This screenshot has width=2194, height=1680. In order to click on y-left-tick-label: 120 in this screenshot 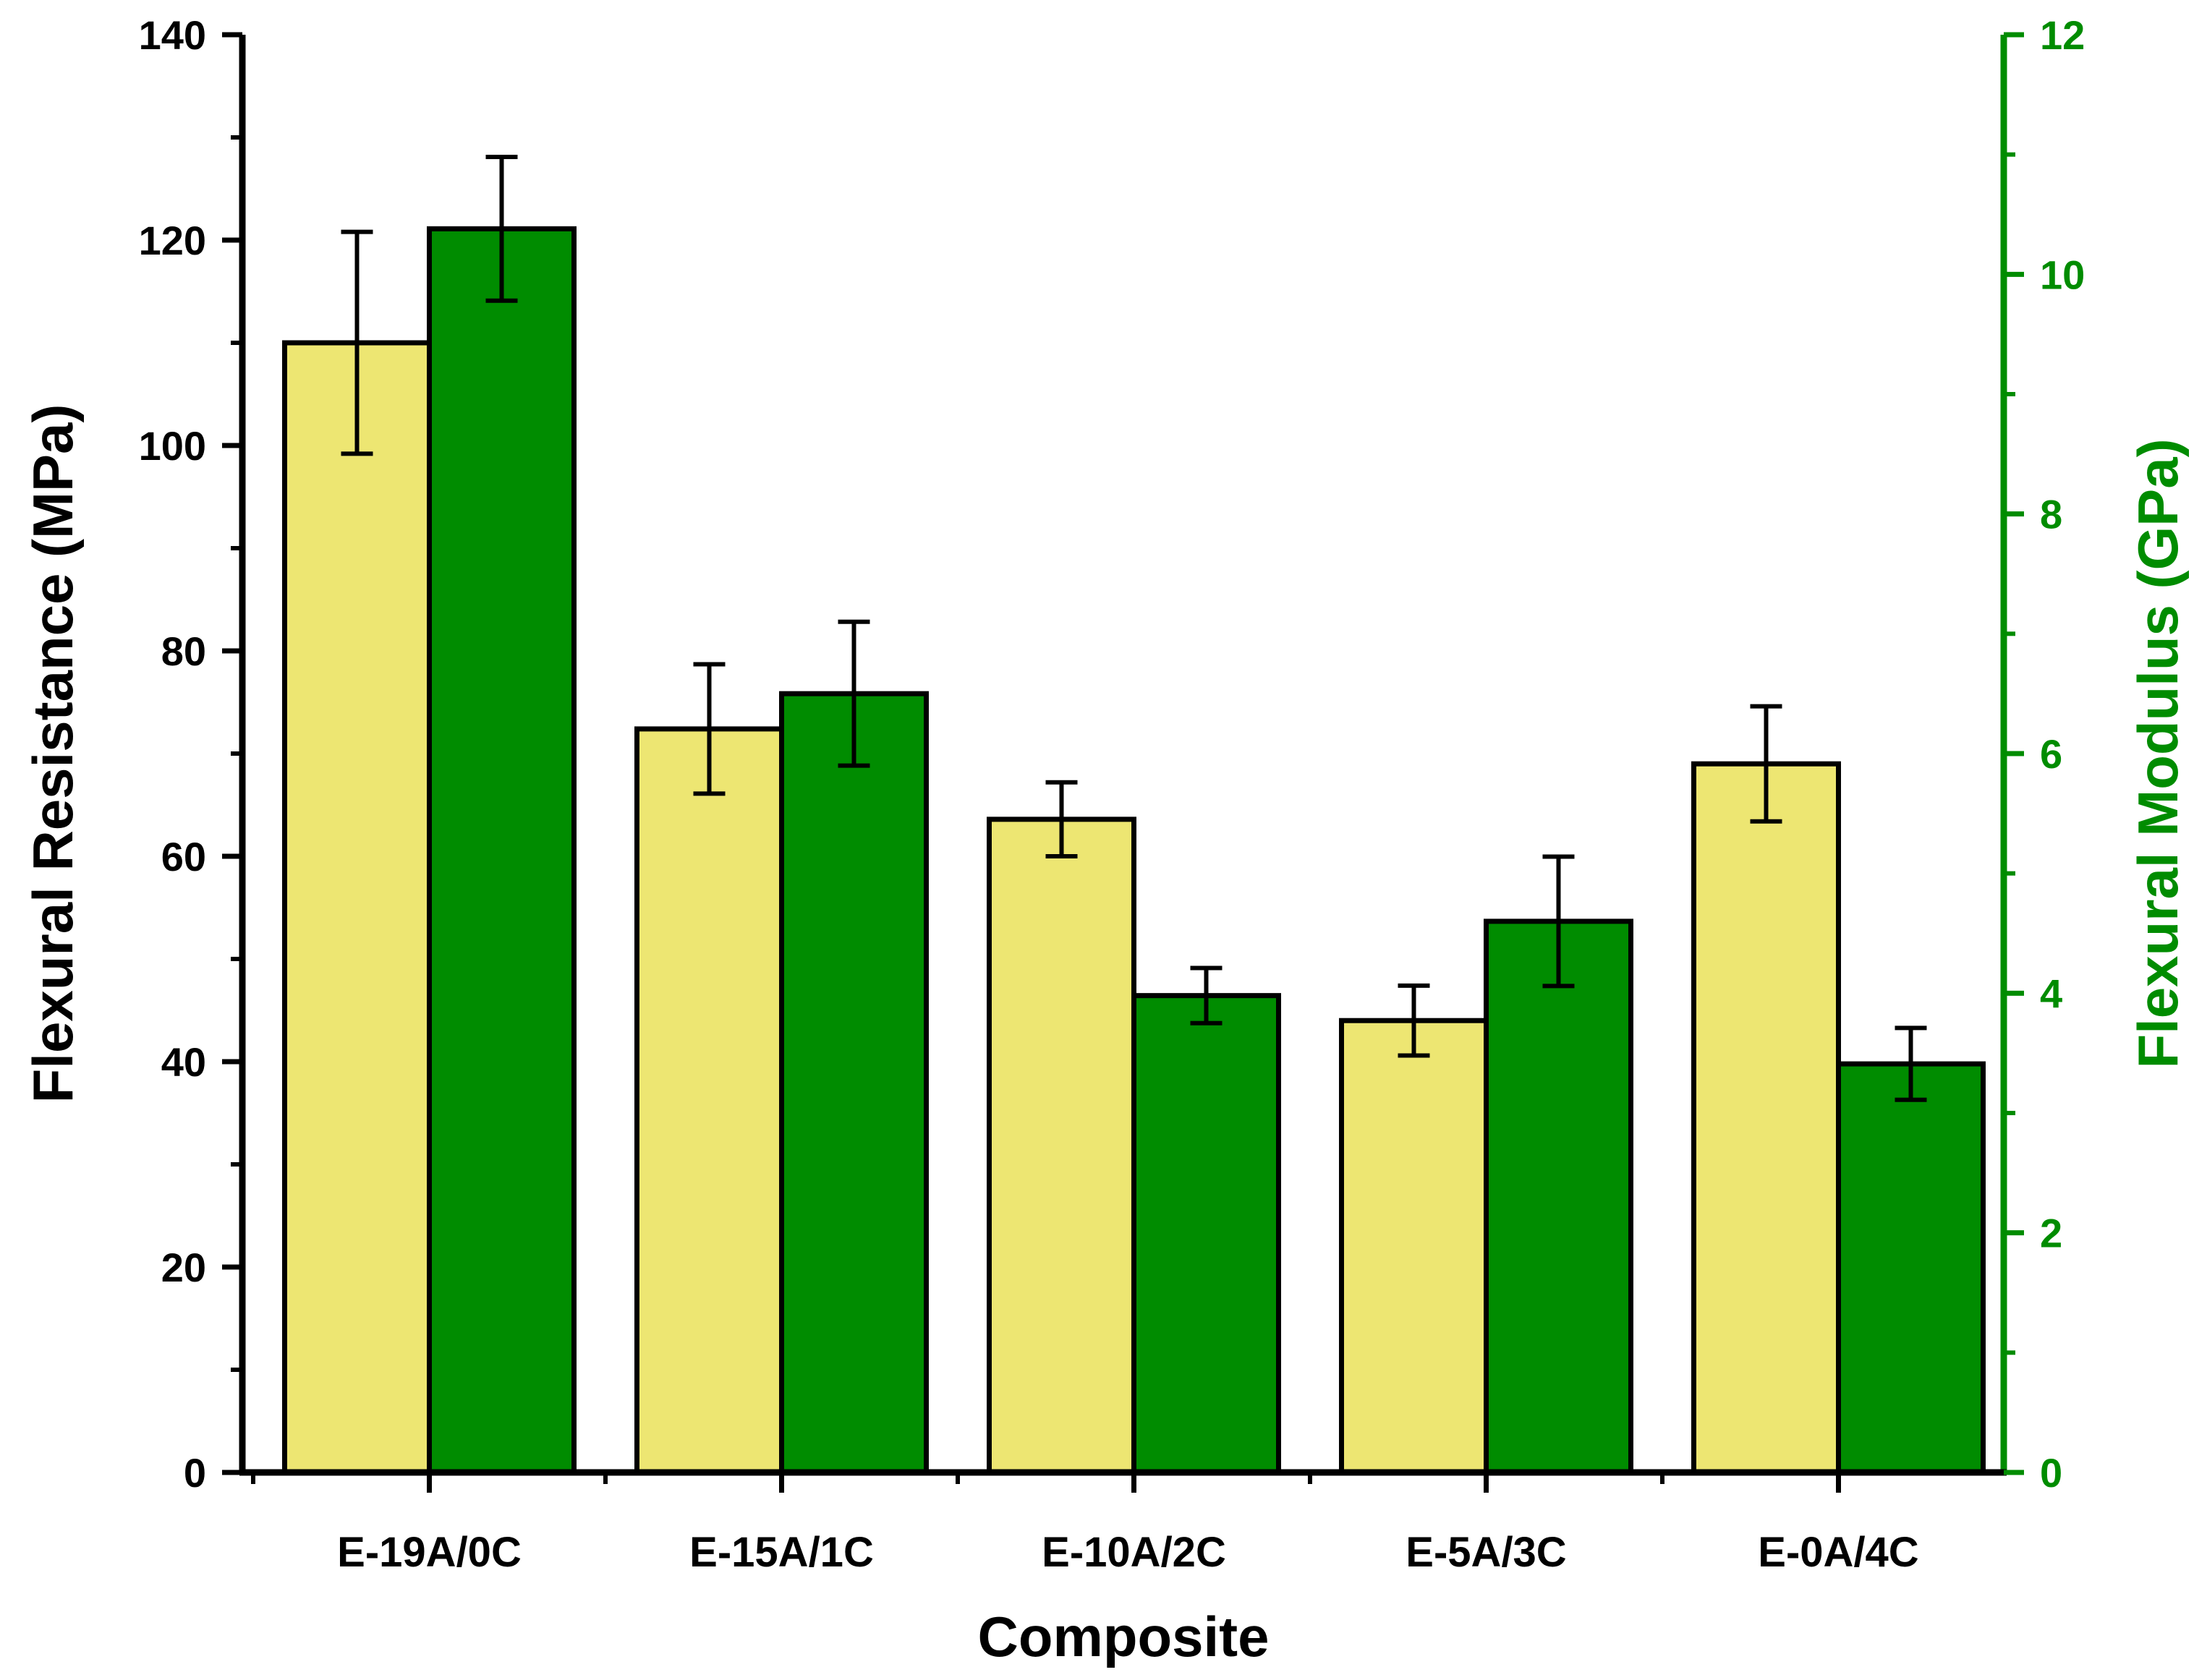, I will do `click(172, 240)`.